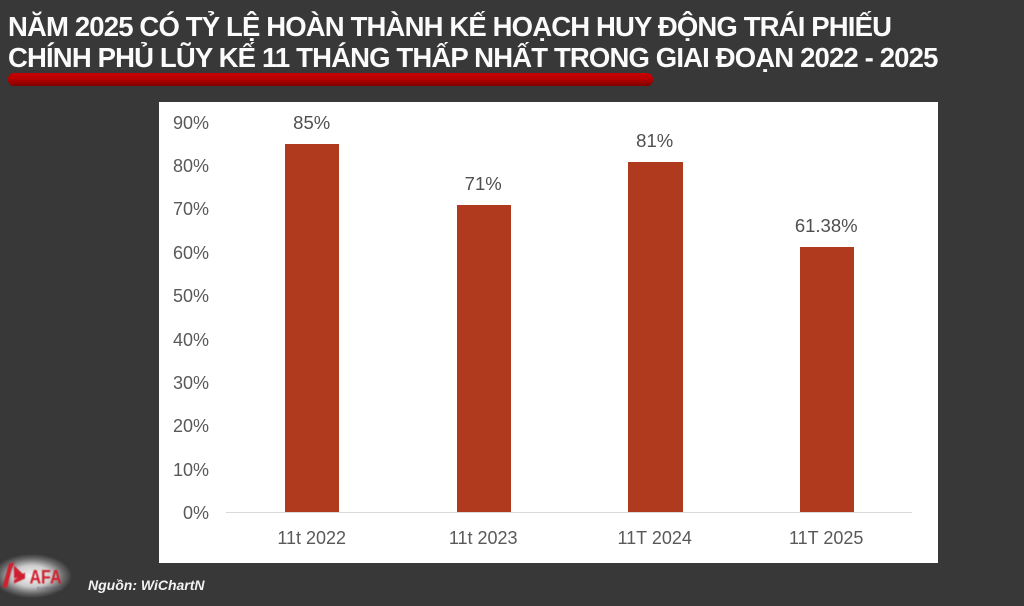 This screenshot has width=1024, height=606. I want to click on svg-text: AFA, so click(46, 578).